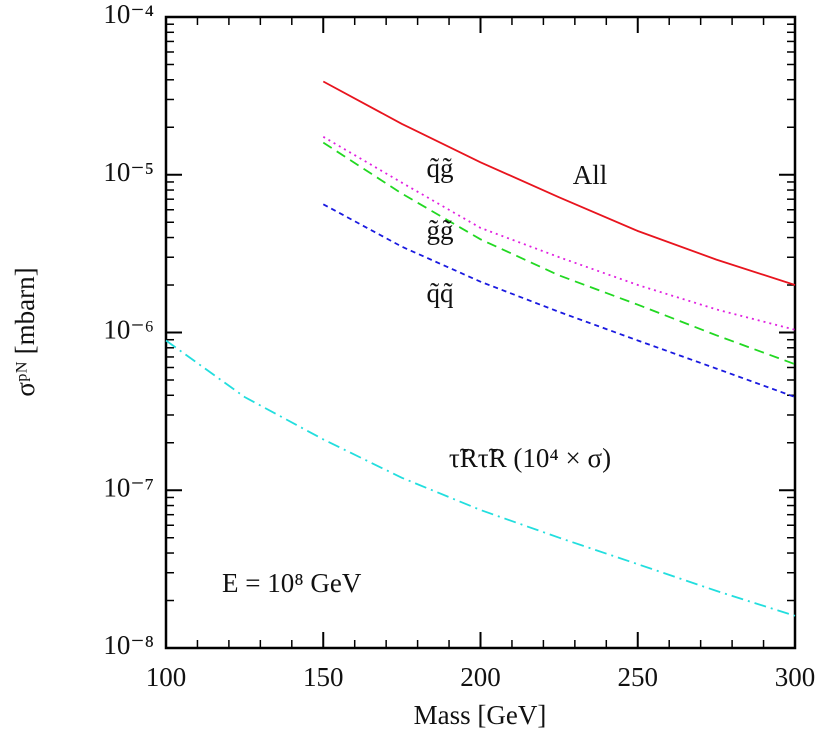 The height and width of the screenshot is (752, 830). What do you see at coordinates (590, 175) in the screenshot?
I see `series-label: All` at bounding box center [590, 175].